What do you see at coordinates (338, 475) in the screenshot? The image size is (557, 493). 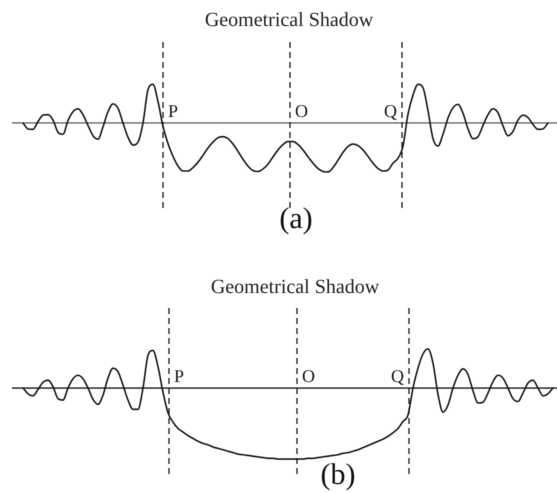 I see `x-axis-title: (b)` at bounding box center [338, 475].